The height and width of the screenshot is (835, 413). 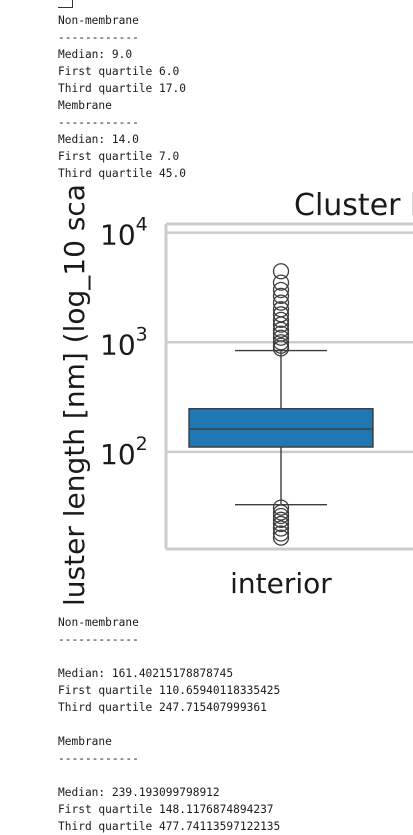 What do you see at coordinates (98, 139) in the screenshot?
I see `membrane-median: Median: 14.0` at bounding box center [98, 139].